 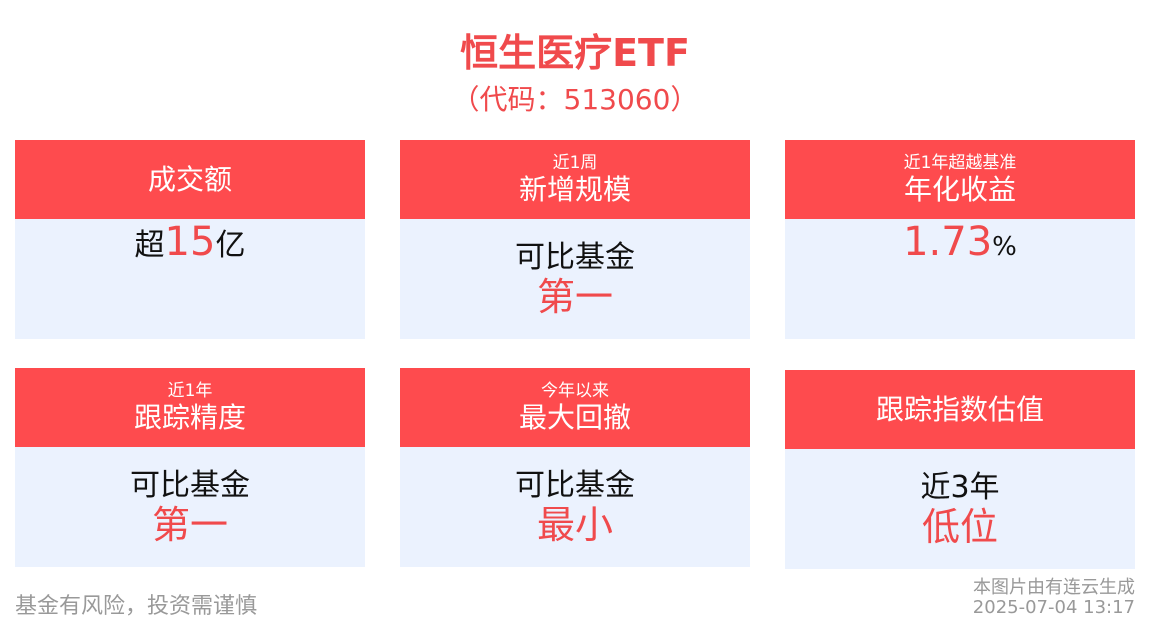 I want to click on value: 1.73, so click(x=948, y=242).